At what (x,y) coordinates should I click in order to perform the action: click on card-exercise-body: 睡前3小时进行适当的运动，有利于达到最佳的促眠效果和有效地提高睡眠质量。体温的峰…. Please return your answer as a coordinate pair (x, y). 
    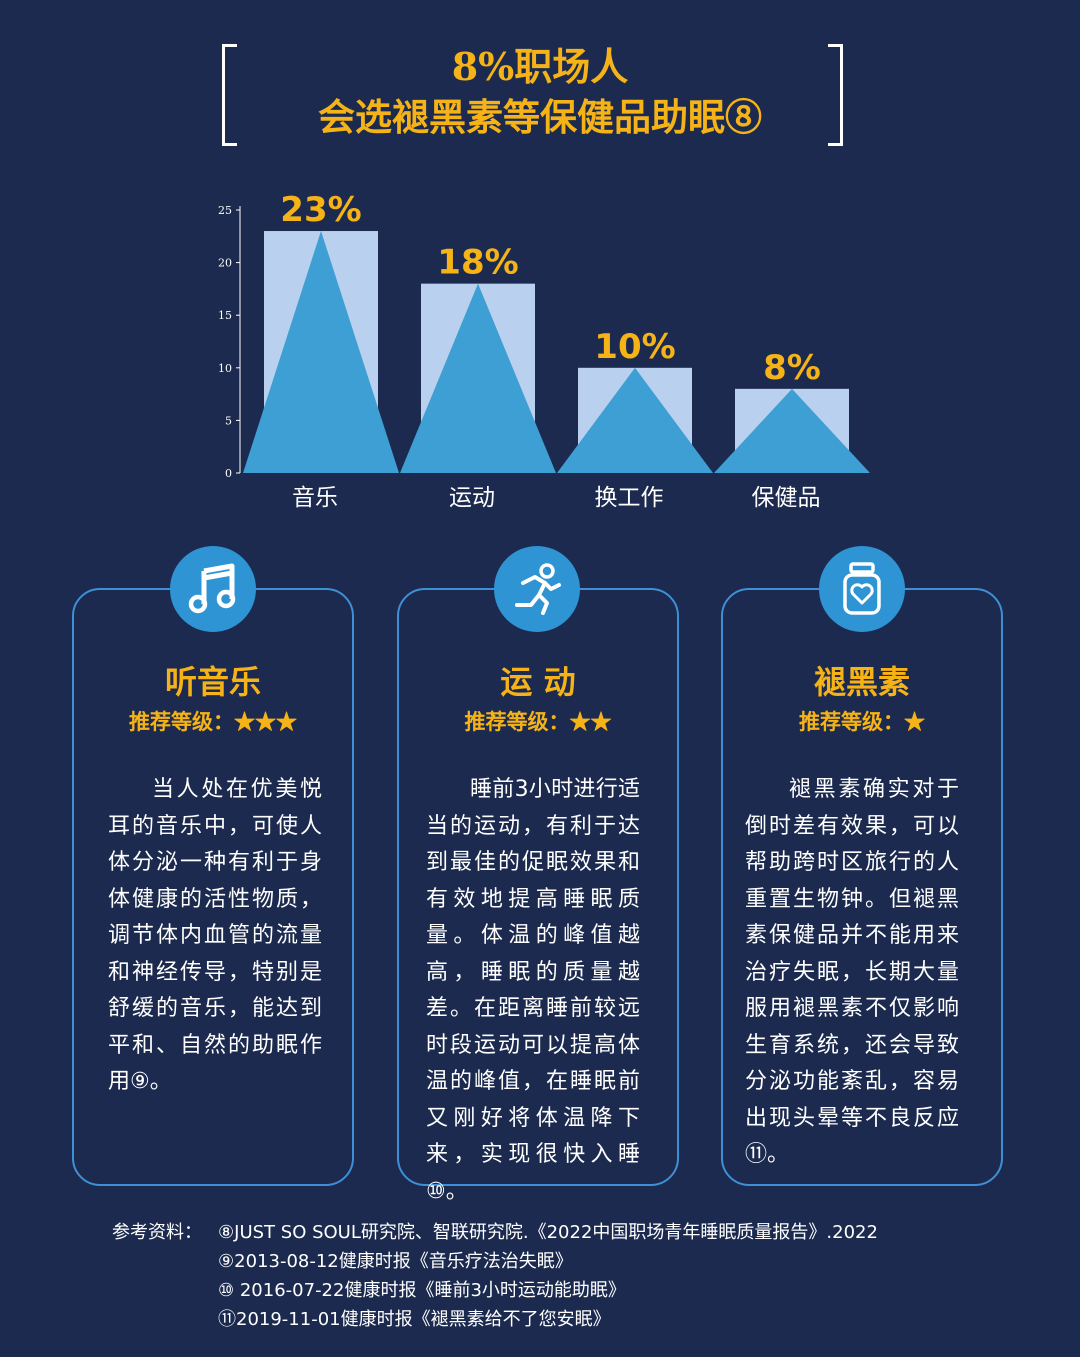
    Looking at the image, I should click on (533, 990).